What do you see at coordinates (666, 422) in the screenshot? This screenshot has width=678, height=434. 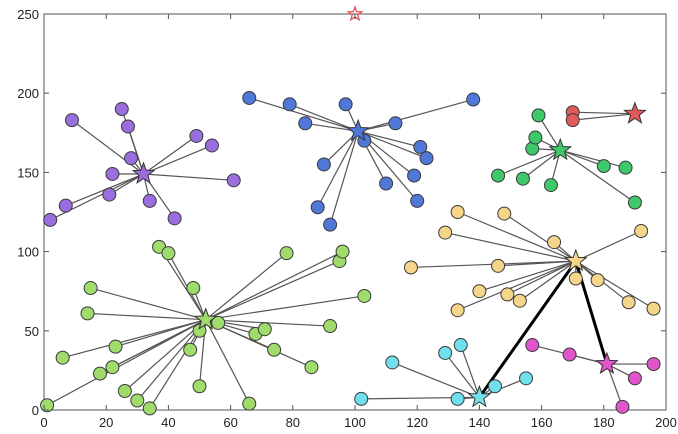 I see `x-tick-label: 200` at bounding box center [666, 422].